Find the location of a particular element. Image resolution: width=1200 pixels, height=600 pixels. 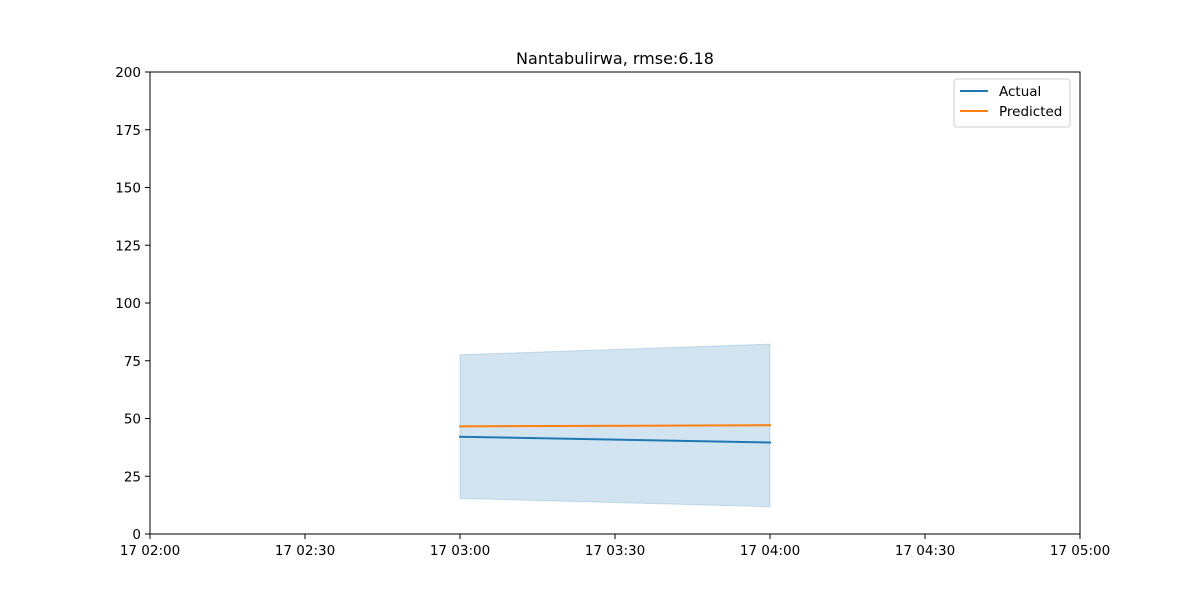

y-tick-label: 25 is located at coordinates (132, 477).